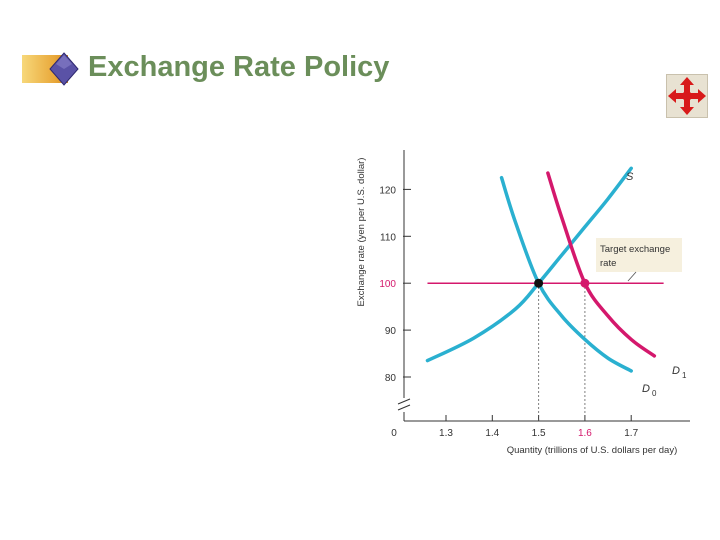  I want to click on move-button, so click(687, 96).